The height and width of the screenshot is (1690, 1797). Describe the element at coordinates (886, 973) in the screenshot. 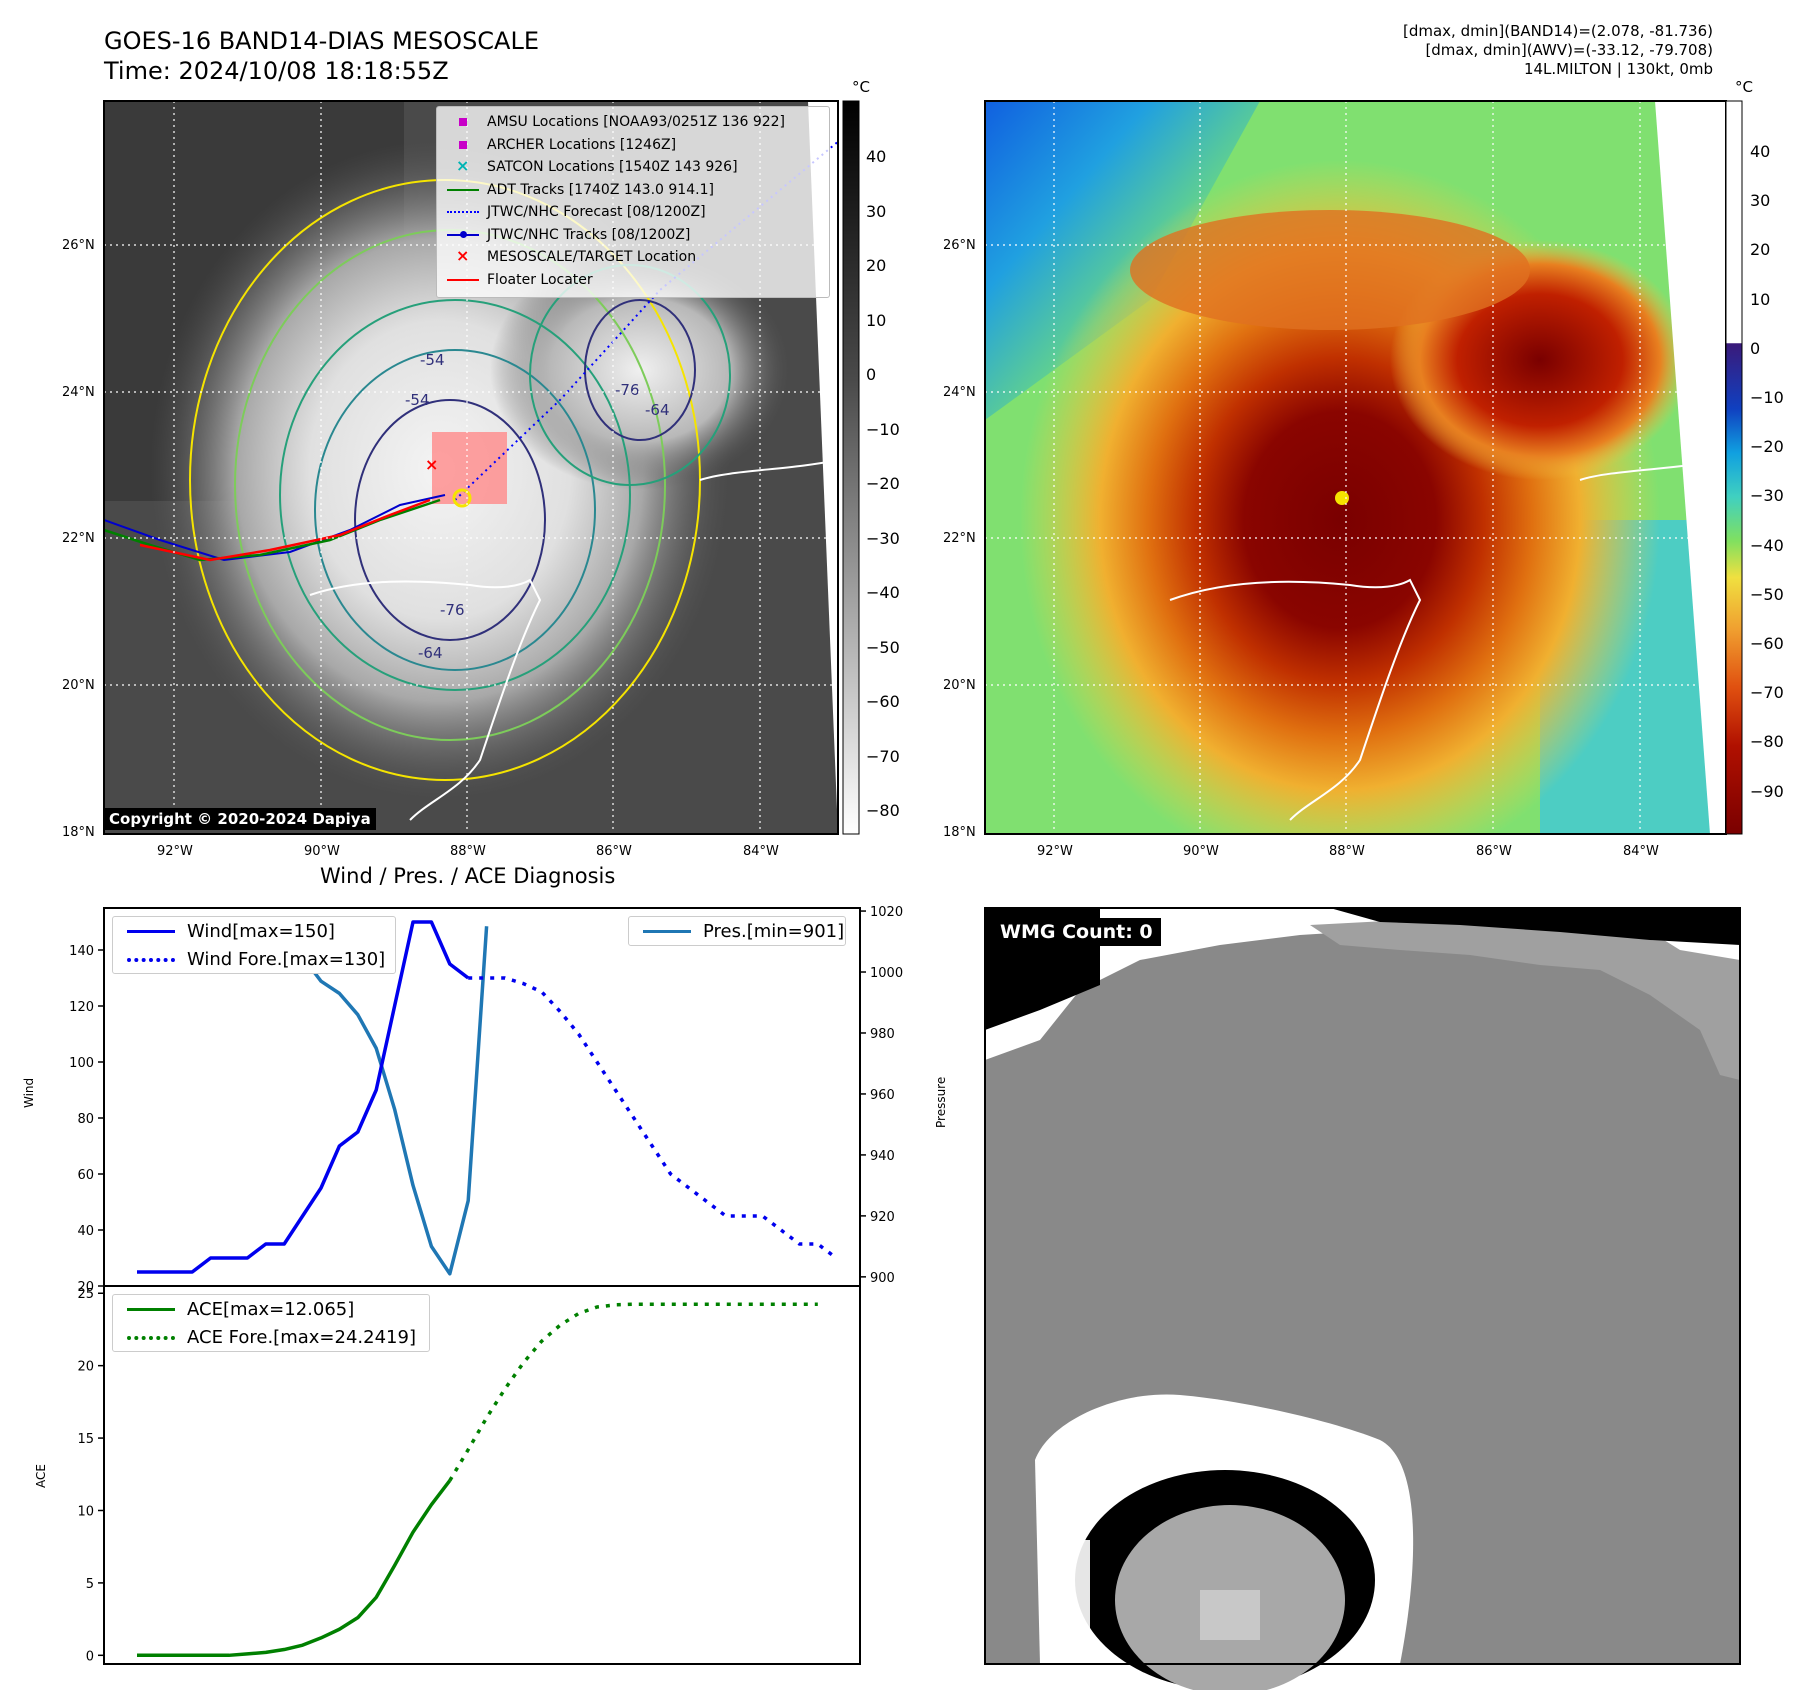

I see `pressure-ytick-label: 1000` at that location.